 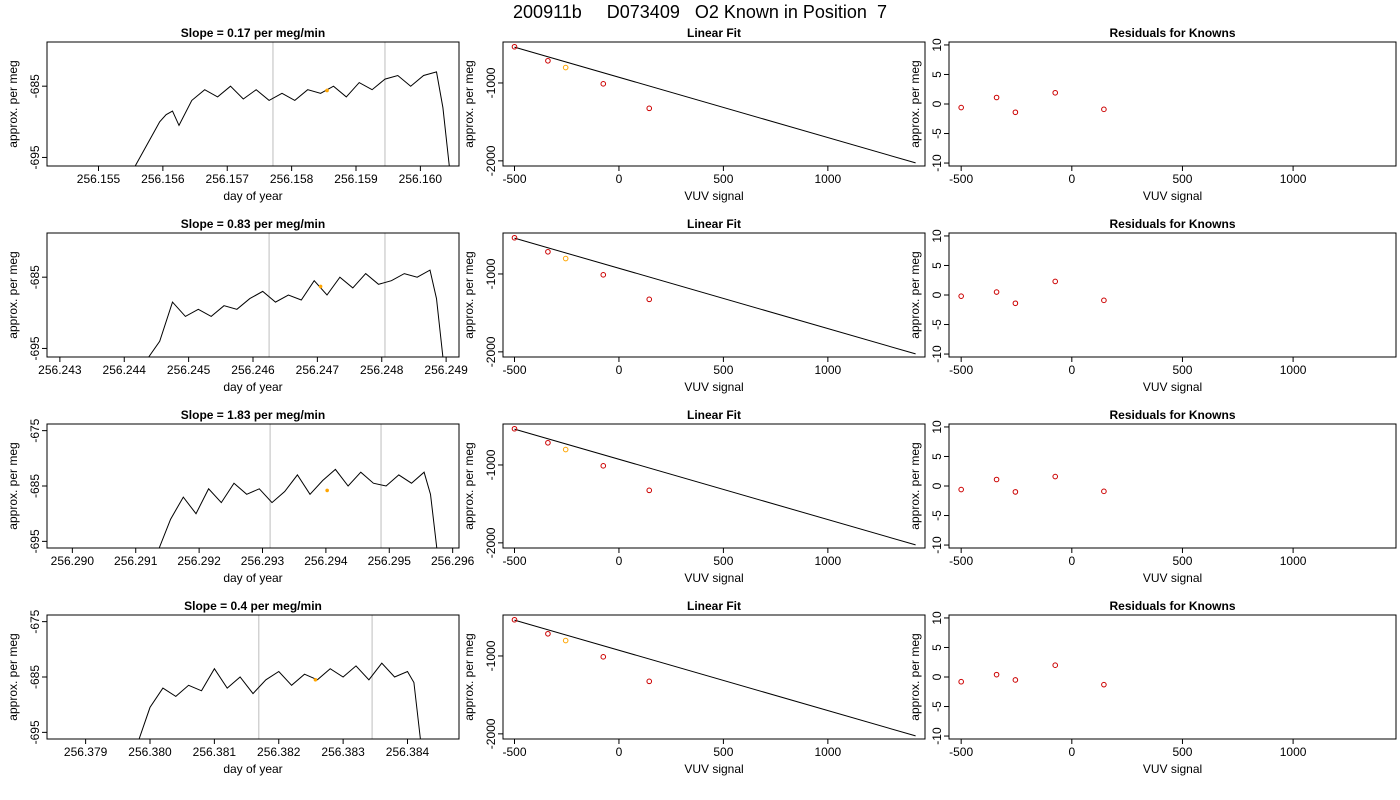 What do you see at coordinates (828, 561) in the screenshot?
I see `chart-7-xtick-label-3: 1000` at bounding box center [828, 561].